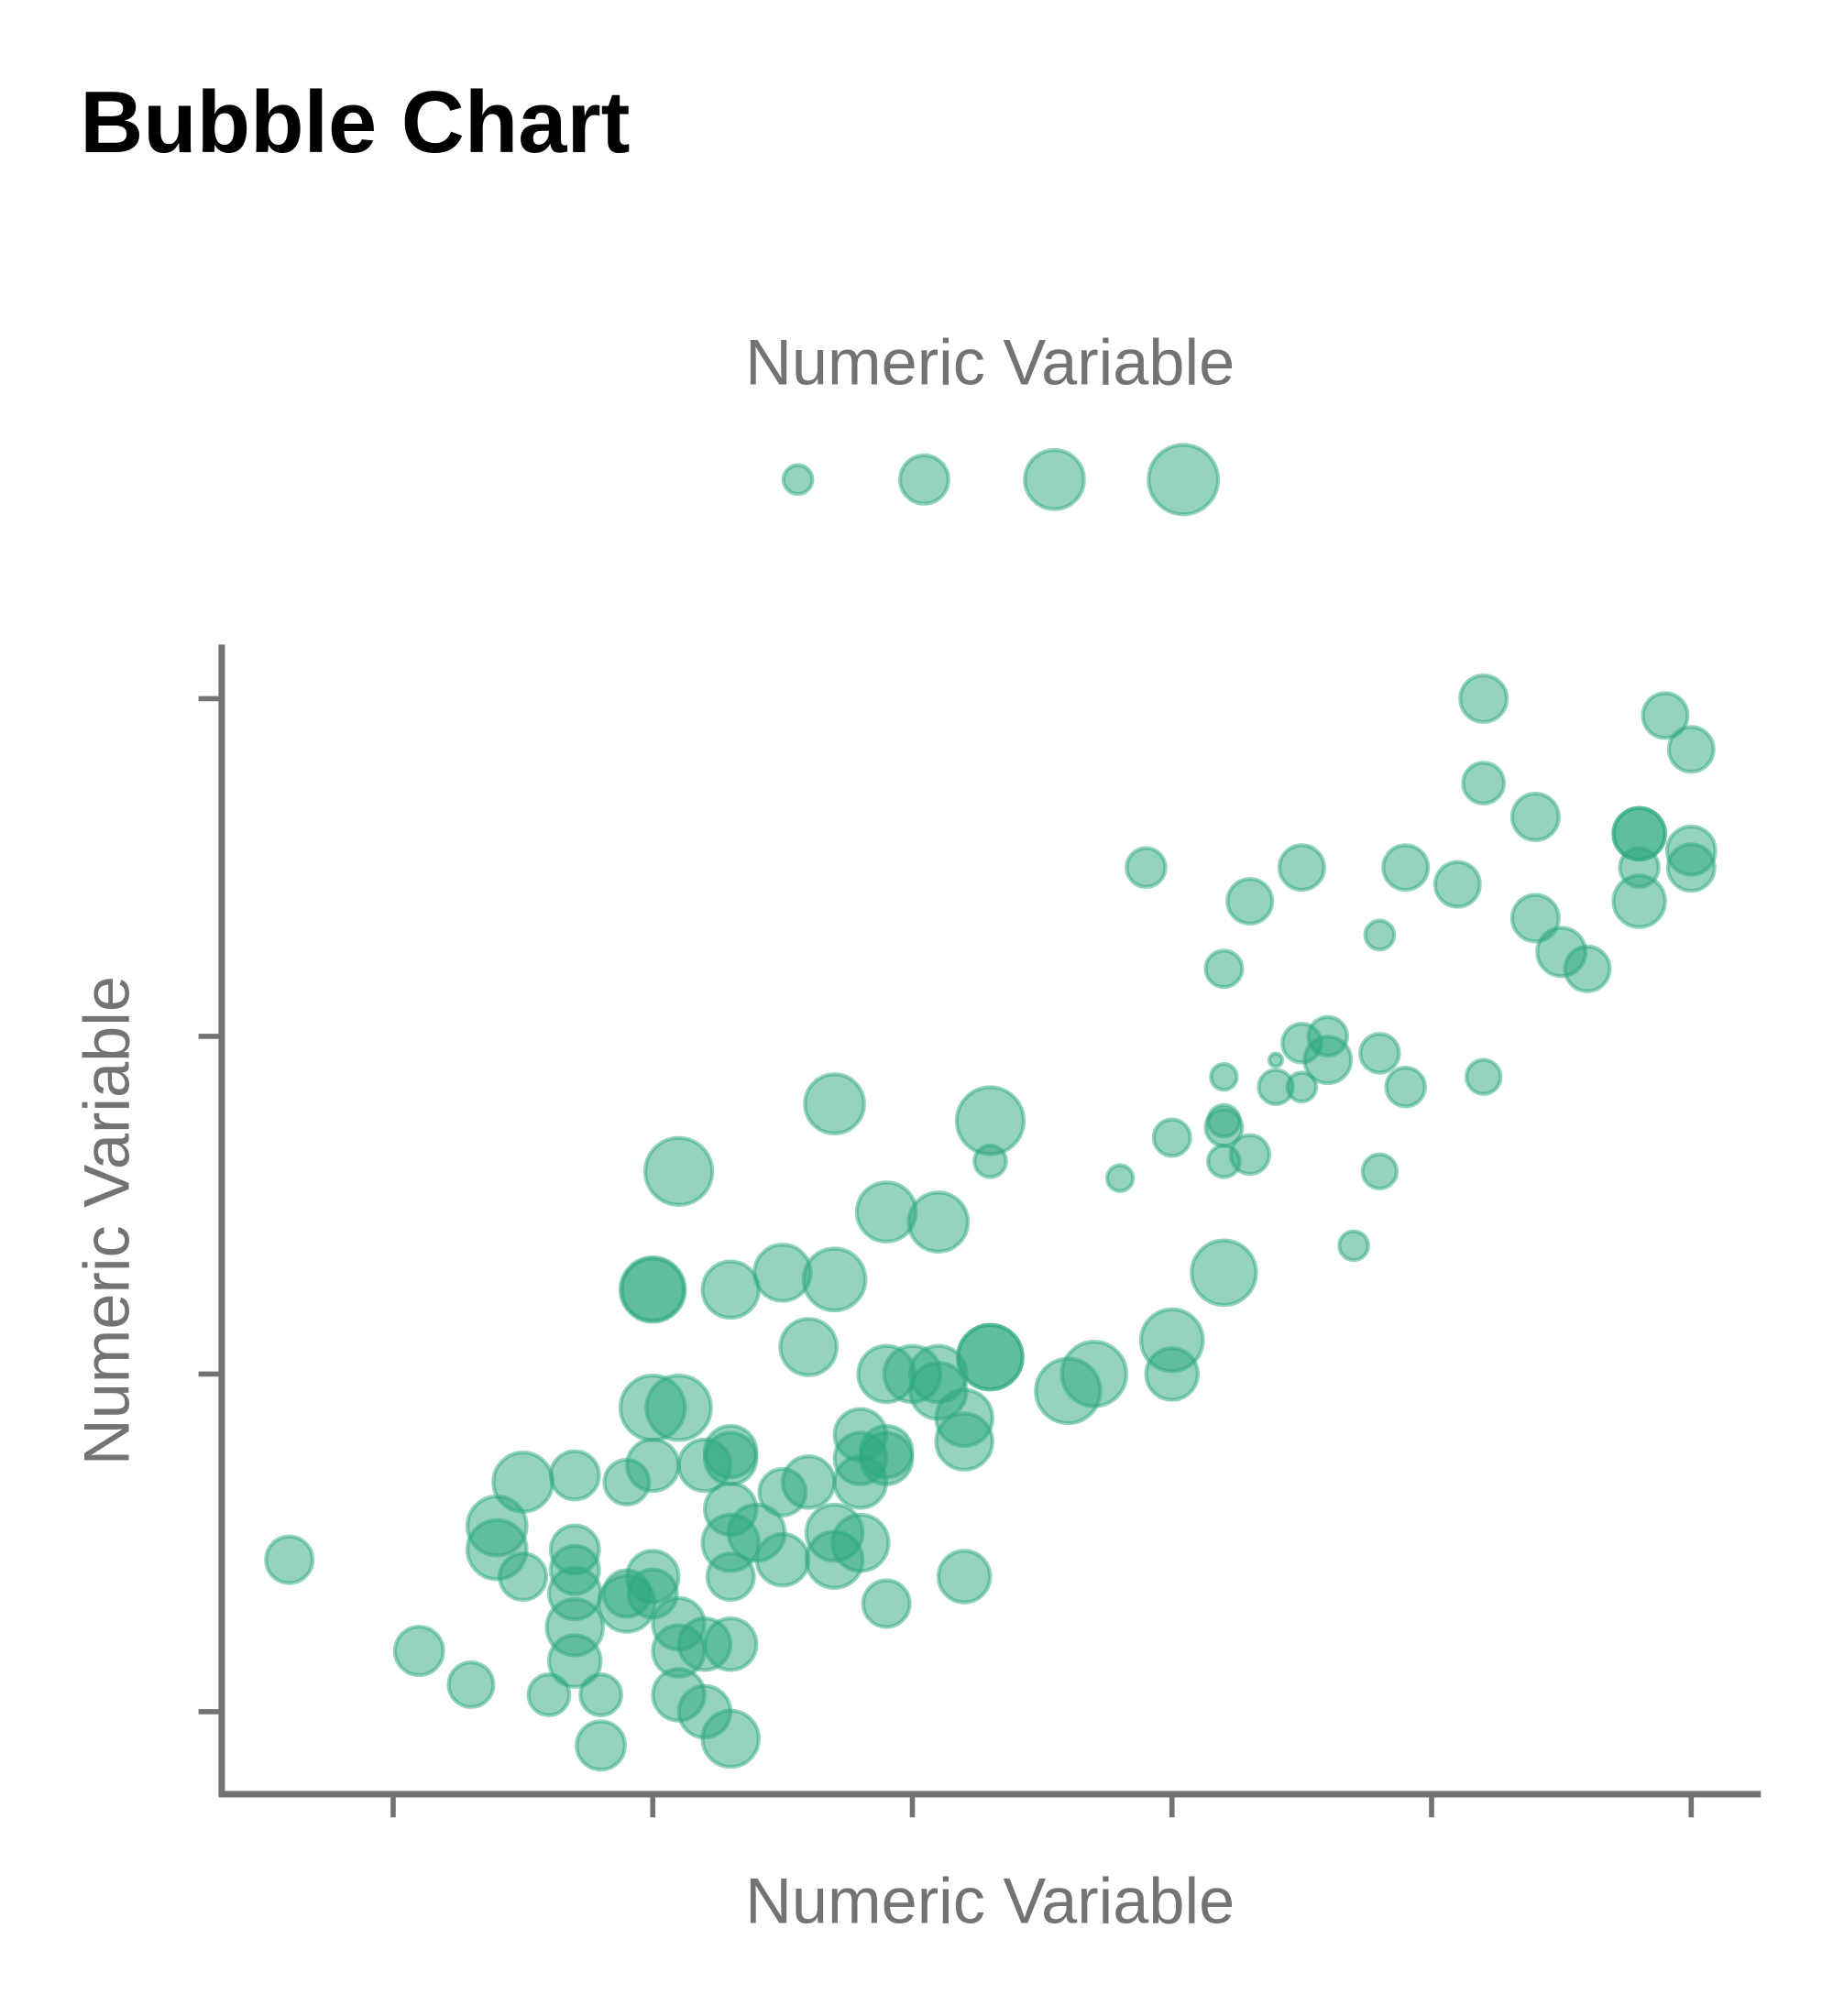 Image resolution: width=1833 pixels, height=2016 pixels. What do you see at coordinates (990, 361) in the screenshot?
I see `size-legend-title: Numeric Variable` at bounding box center [990, 361].